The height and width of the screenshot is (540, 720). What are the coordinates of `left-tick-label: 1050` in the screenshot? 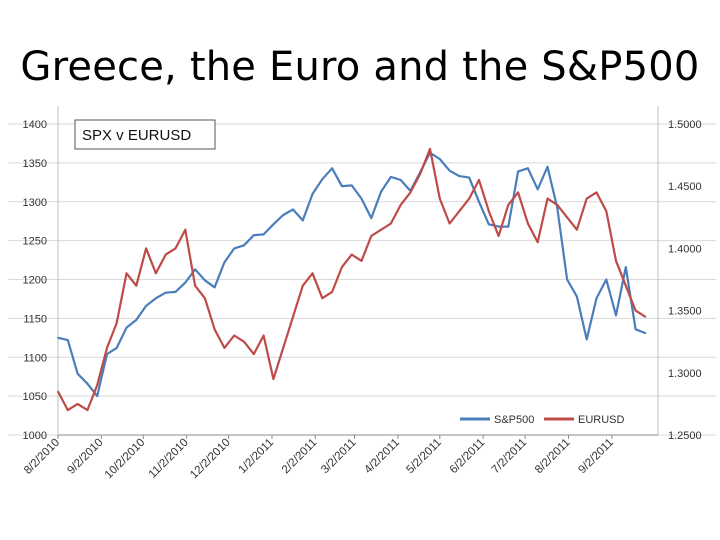 It's located at (35, 397).